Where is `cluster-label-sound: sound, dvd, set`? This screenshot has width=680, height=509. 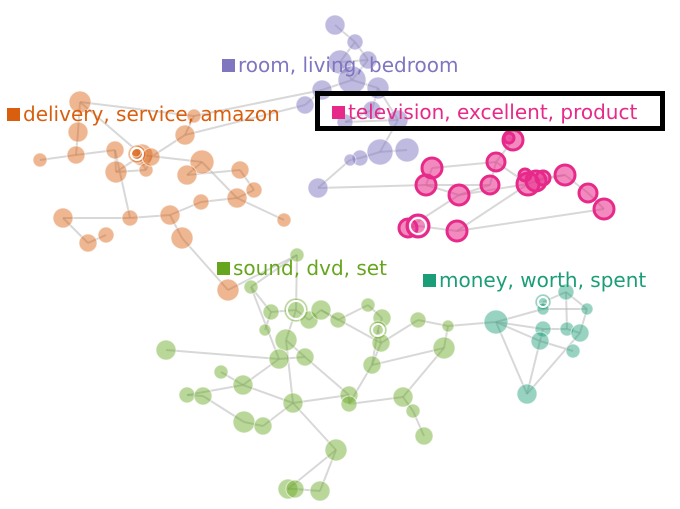
cluster-label-sound: sound, dvd, set is located at coordinates (302, 268).